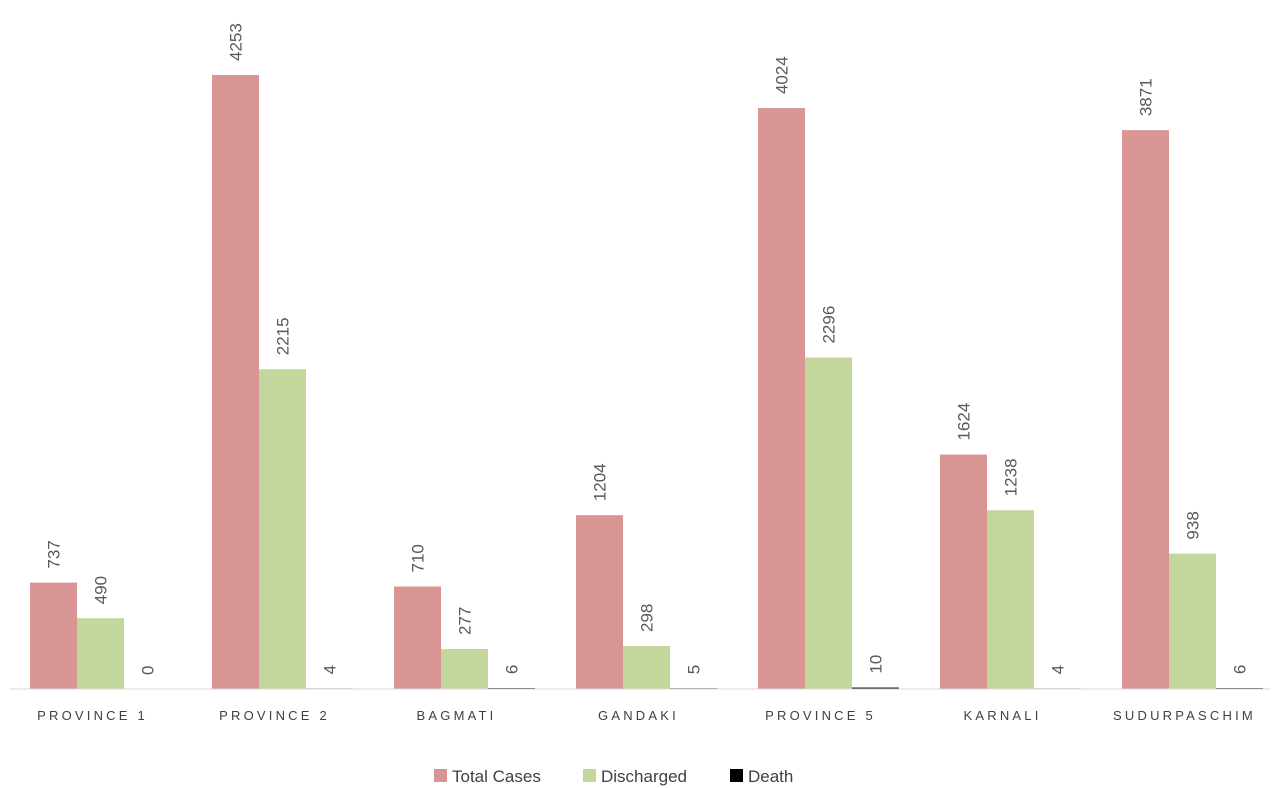  Describe the element at coordinates (694, 669) in the screenshot. I see `value-label: 5` at that location.